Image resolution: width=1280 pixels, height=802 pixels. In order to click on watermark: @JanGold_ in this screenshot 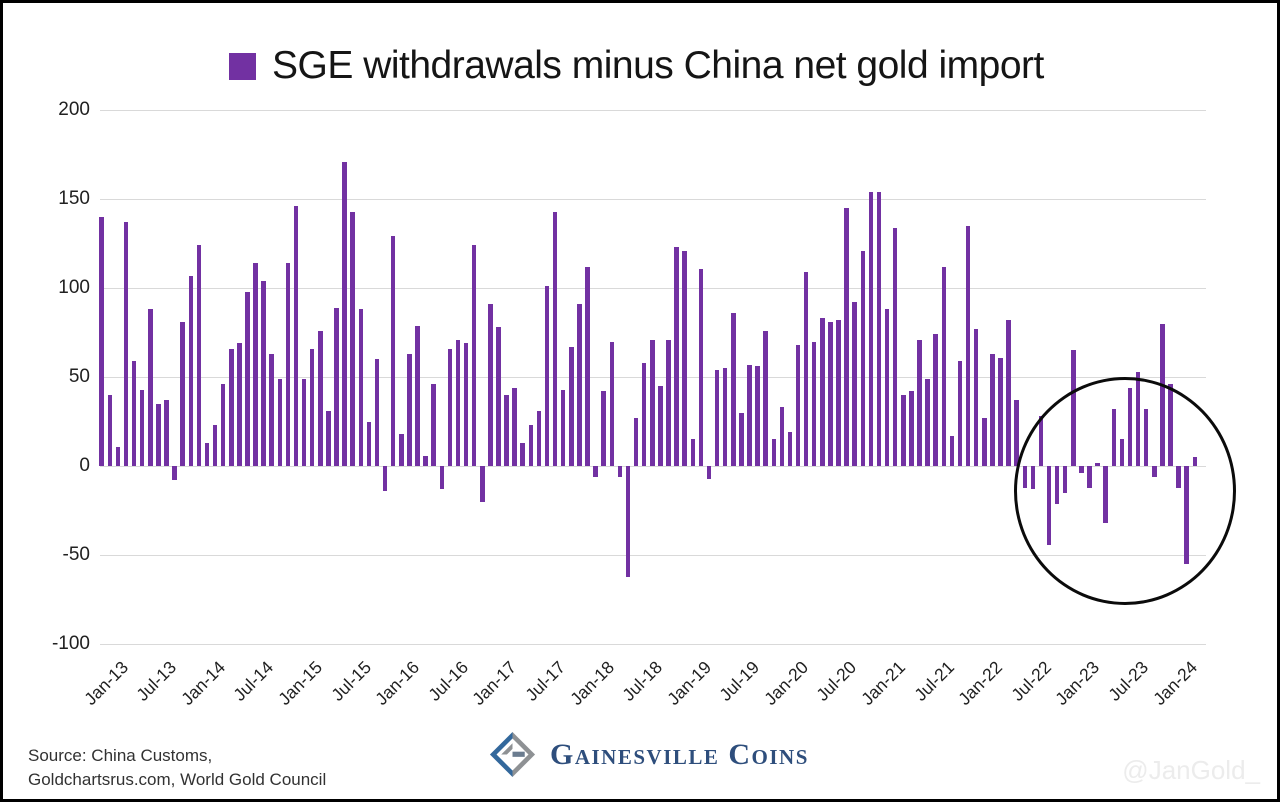, I will do `click(1191, 770)`.